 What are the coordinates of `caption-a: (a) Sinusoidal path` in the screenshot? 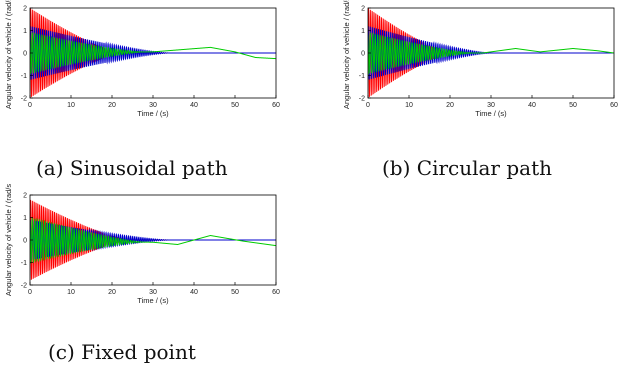 It's located at (132, 168).